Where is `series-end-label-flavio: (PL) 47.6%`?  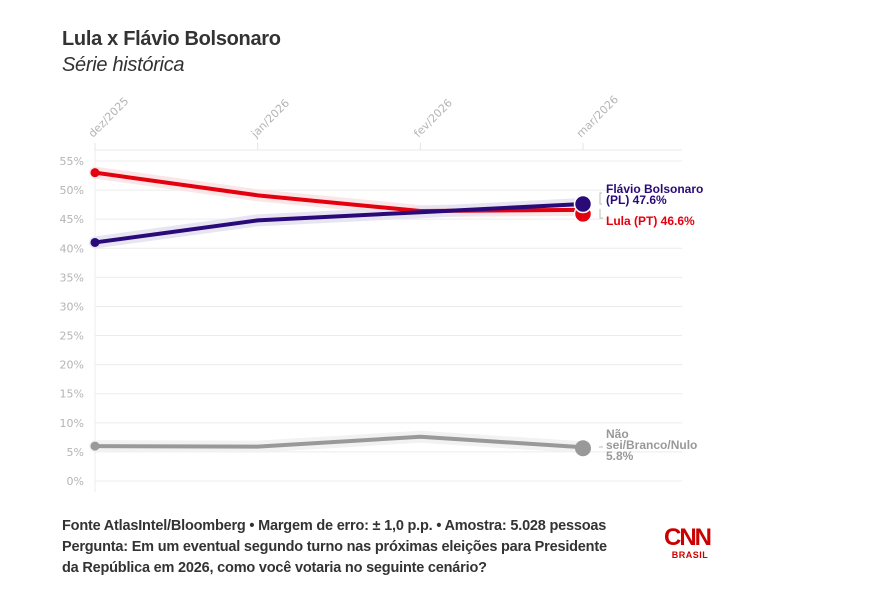
series-end-label-flavio: (PL) 47.6% is located at coordinates (636, 200).